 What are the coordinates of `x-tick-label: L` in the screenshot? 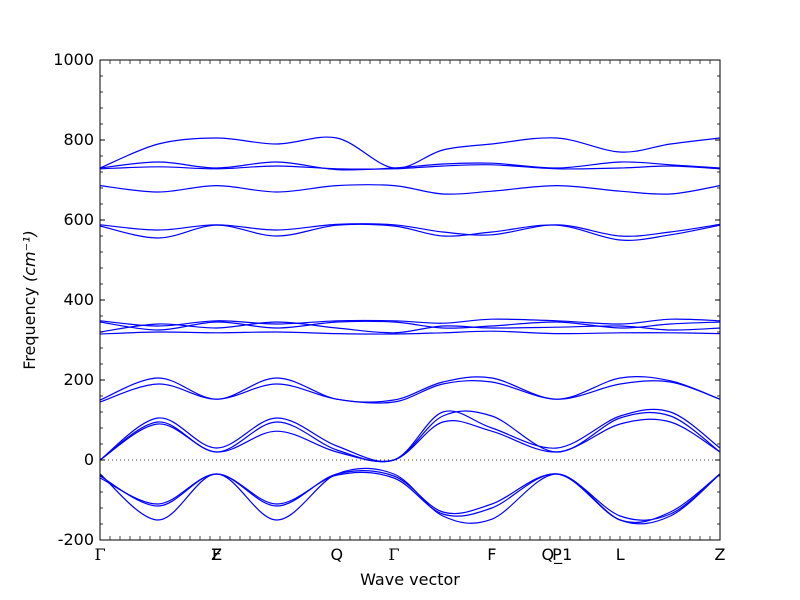 It's located at (620, 554).